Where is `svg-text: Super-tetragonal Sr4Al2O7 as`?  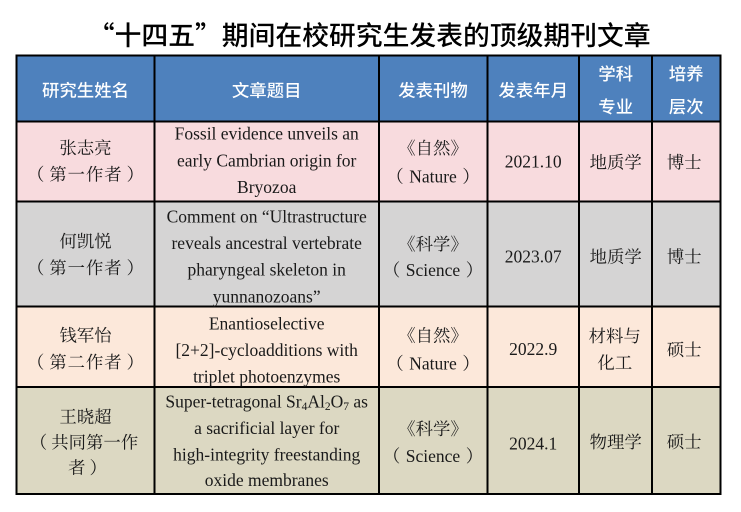
svg-text: Super-tetragonal Sr4Al2O7 as is located at coordinates (266, 403).